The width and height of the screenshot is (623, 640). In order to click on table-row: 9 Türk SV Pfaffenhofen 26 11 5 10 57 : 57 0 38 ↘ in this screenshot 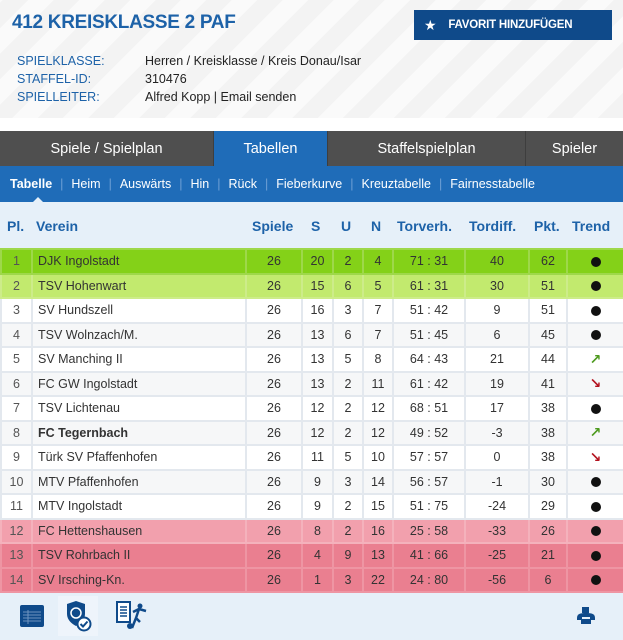, I will do `click(311, 457)`.